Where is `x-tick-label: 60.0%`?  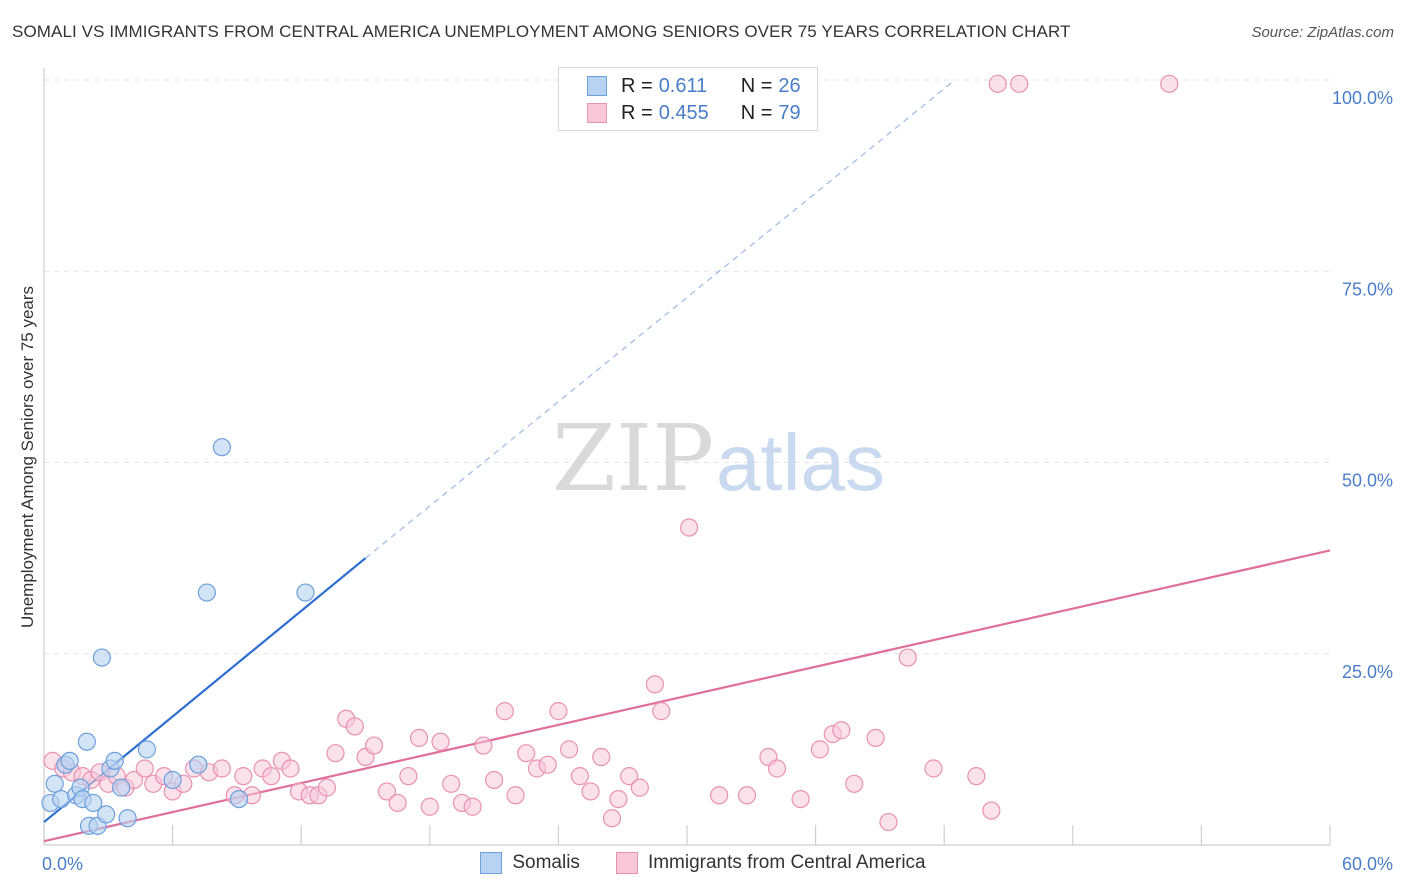 x-tick-label: 60.0% is located at coordinates (1367, 864).